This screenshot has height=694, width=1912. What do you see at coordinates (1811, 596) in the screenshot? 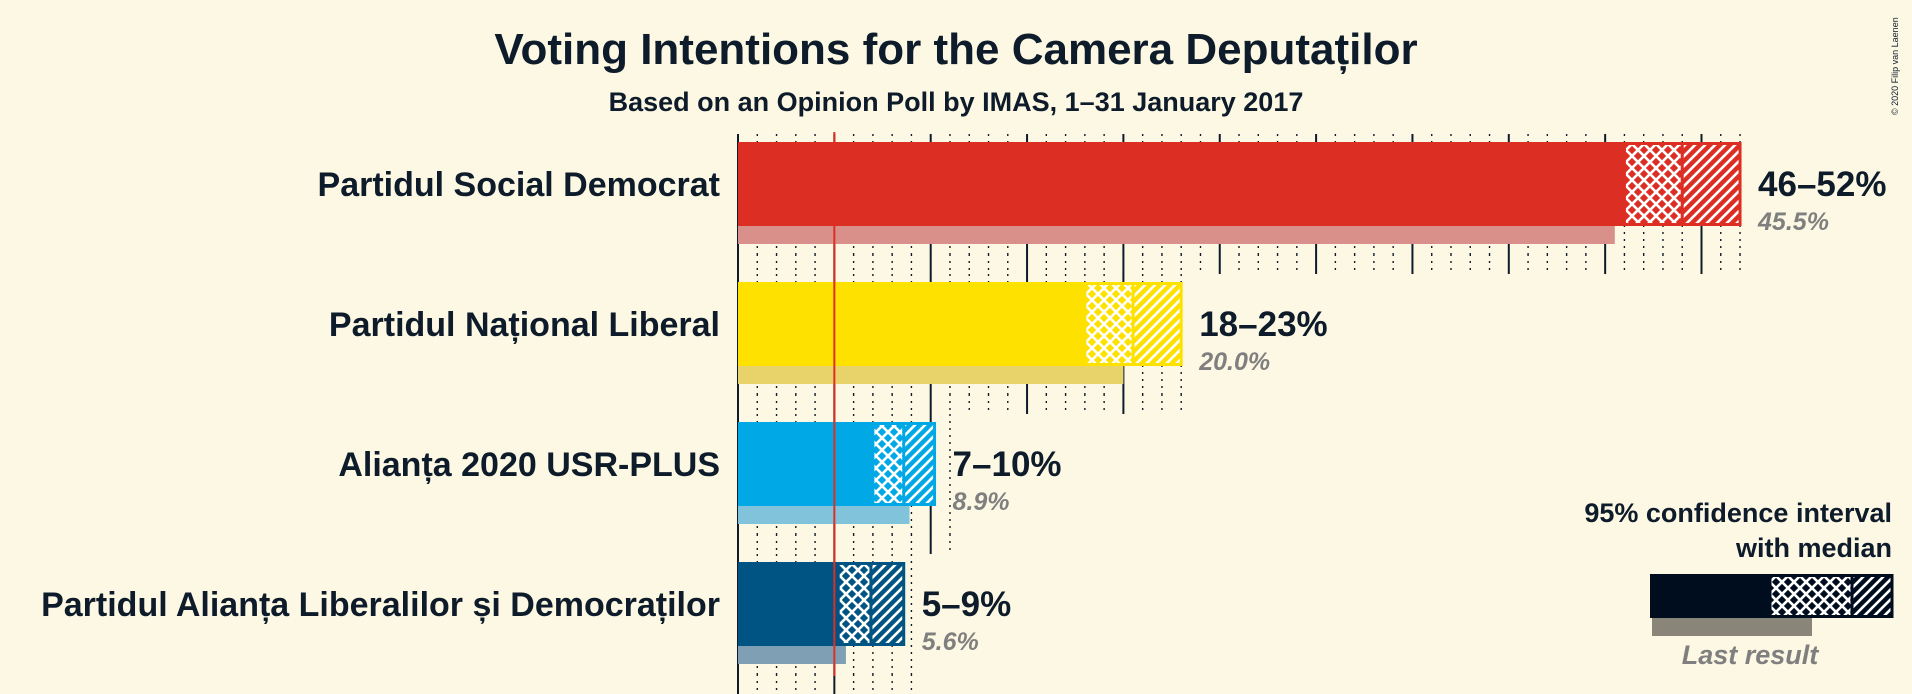
I see `legend-cross-bar` at bounding box center [1811, 596].